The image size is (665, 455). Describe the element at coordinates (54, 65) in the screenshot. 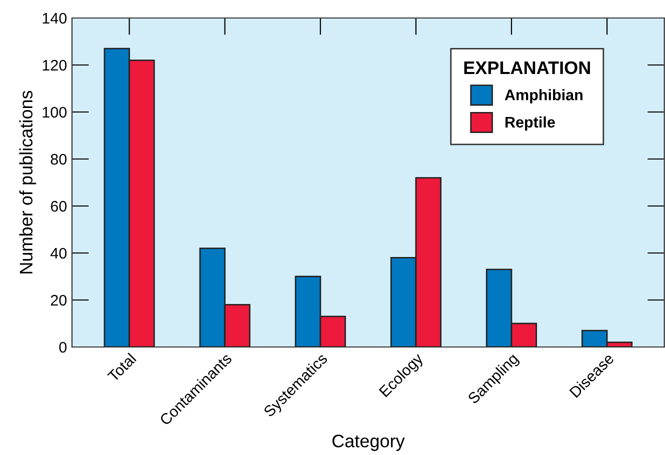

I see `y-tick-label: 120` at that location.